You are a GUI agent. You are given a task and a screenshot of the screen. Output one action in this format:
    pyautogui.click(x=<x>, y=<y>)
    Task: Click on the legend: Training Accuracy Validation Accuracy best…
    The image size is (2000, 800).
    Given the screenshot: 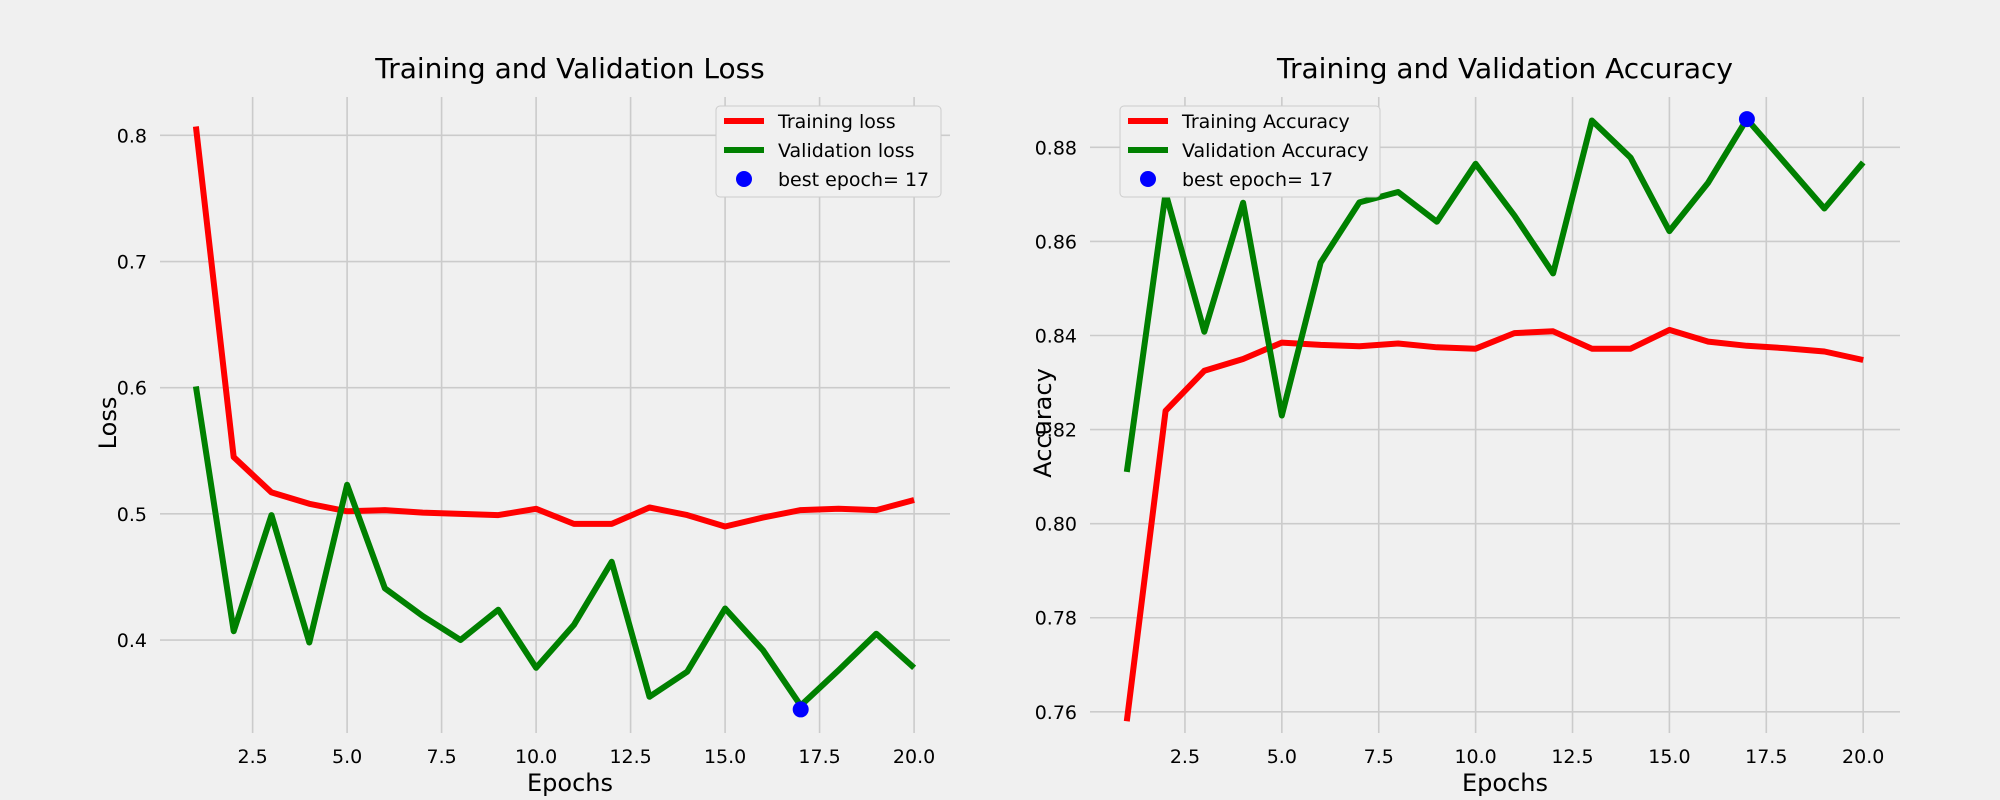 What is the action you would take?
    pyautogui.click(x=1250, y=151)
    